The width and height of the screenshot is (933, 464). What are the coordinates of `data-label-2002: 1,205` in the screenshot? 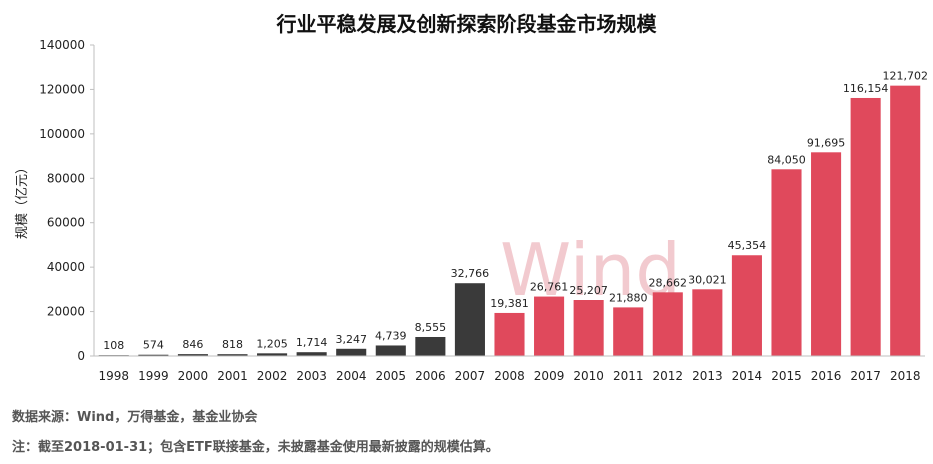 It's located at (272, 343).